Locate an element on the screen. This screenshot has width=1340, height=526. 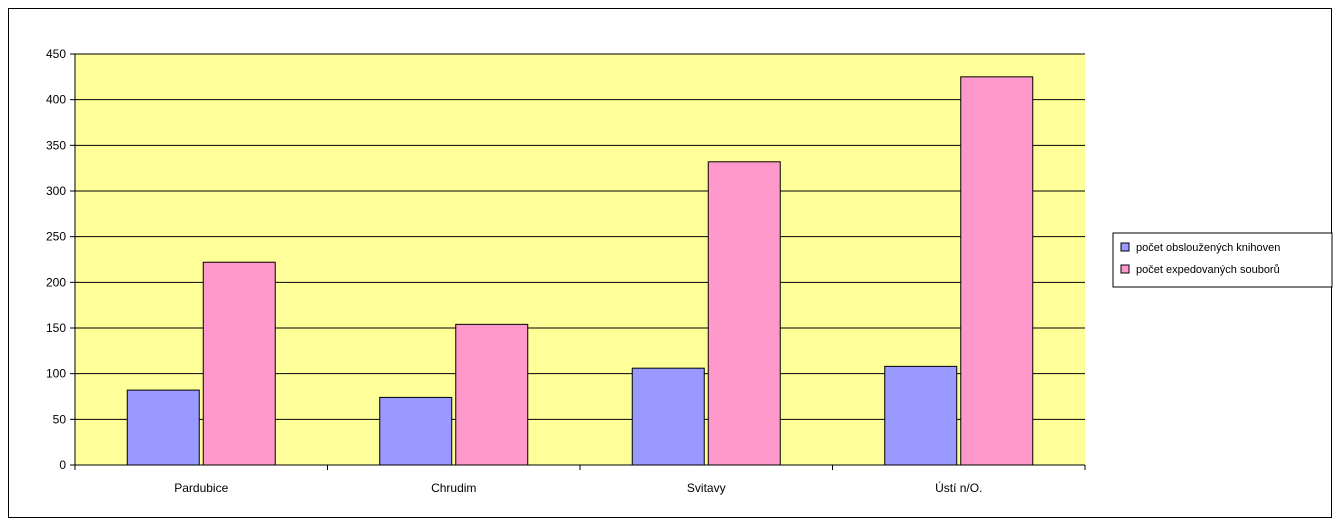
legend is located at coordinates (1222, 260).